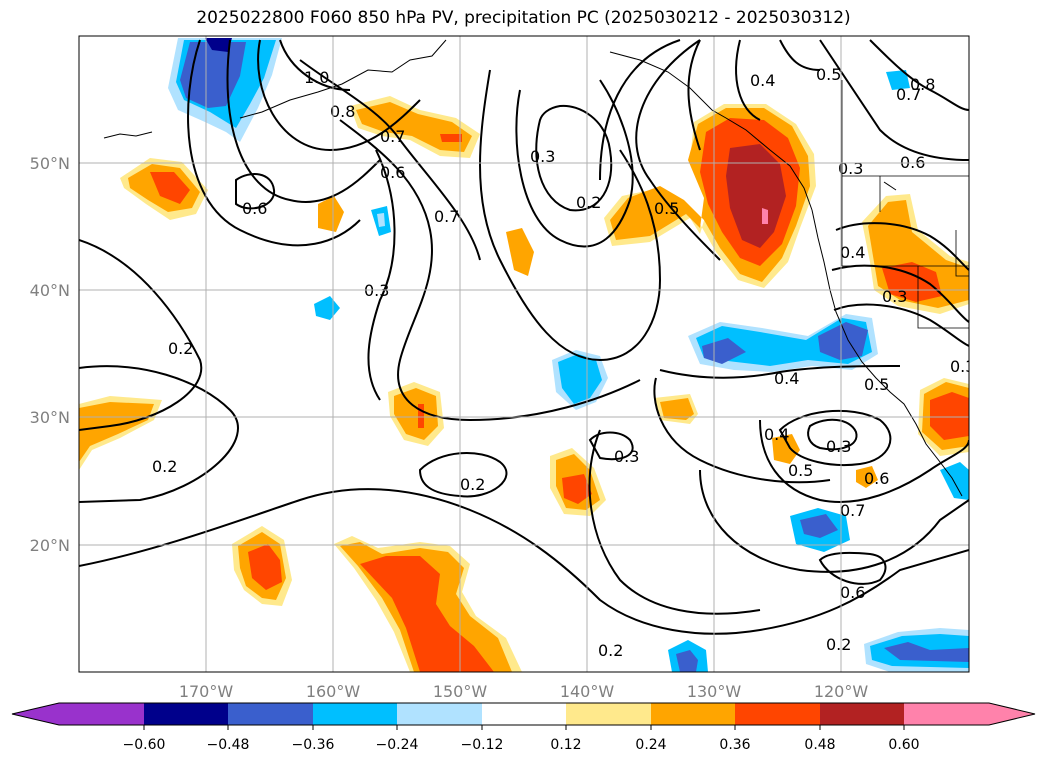 The width and height of the screenshot is (1047, 765). What do you see at coordinates (460, 691) in the screenshot?
I see `lon-label: 150°W` at bounding box center [460, 691].